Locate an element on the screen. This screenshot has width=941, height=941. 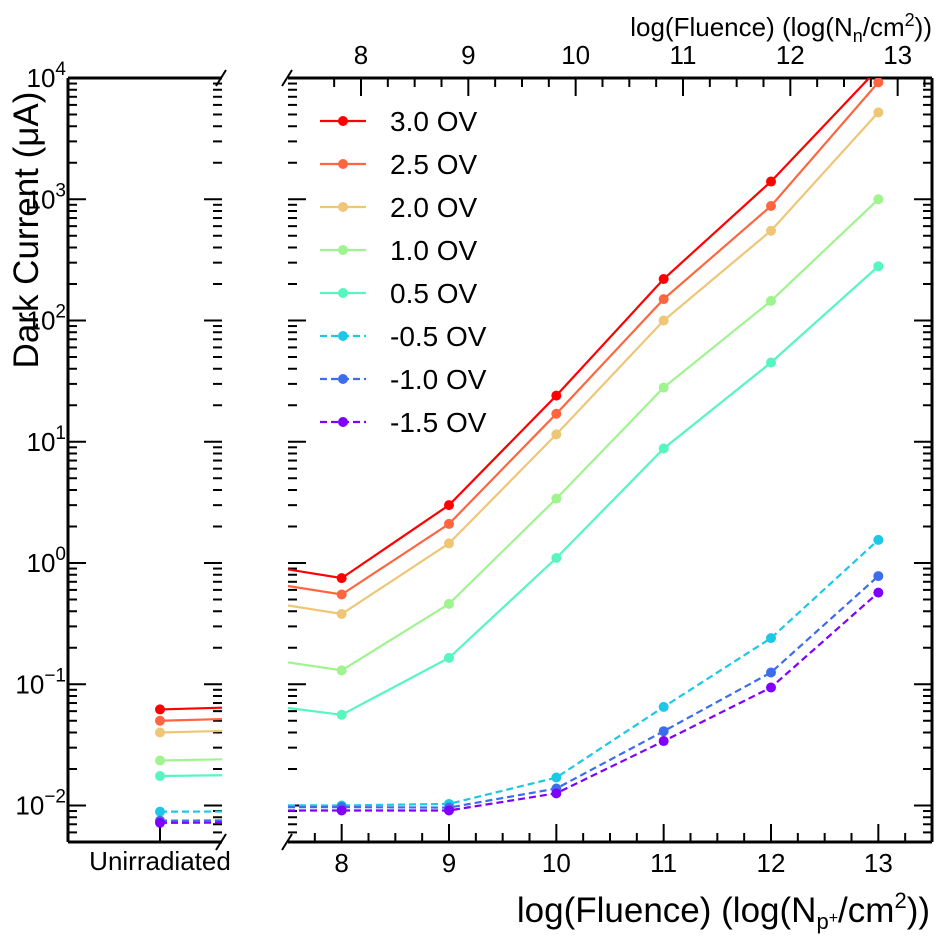
legend-label: 2.5 OV is located at coordinates (433, 164).